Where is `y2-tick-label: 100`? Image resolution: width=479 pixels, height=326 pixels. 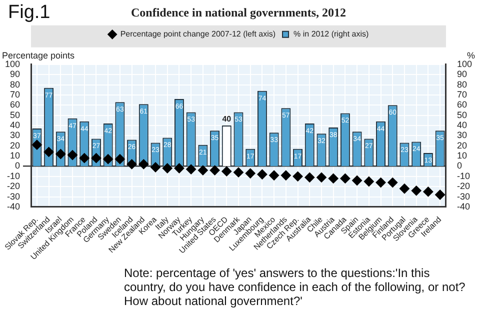
y2-tick-label: 100 is located at coordinates (464, 63).